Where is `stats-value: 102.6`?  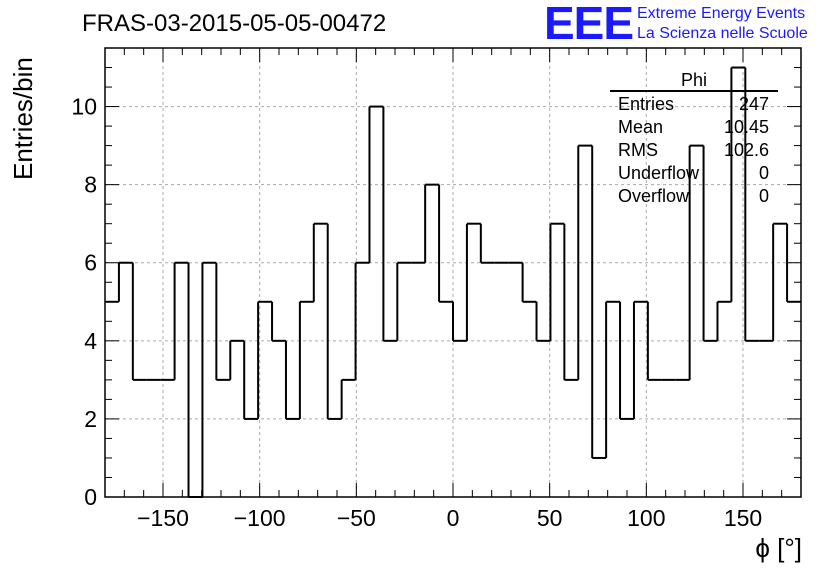
stats-value: 102.6 is located at coordinates (746, 150).